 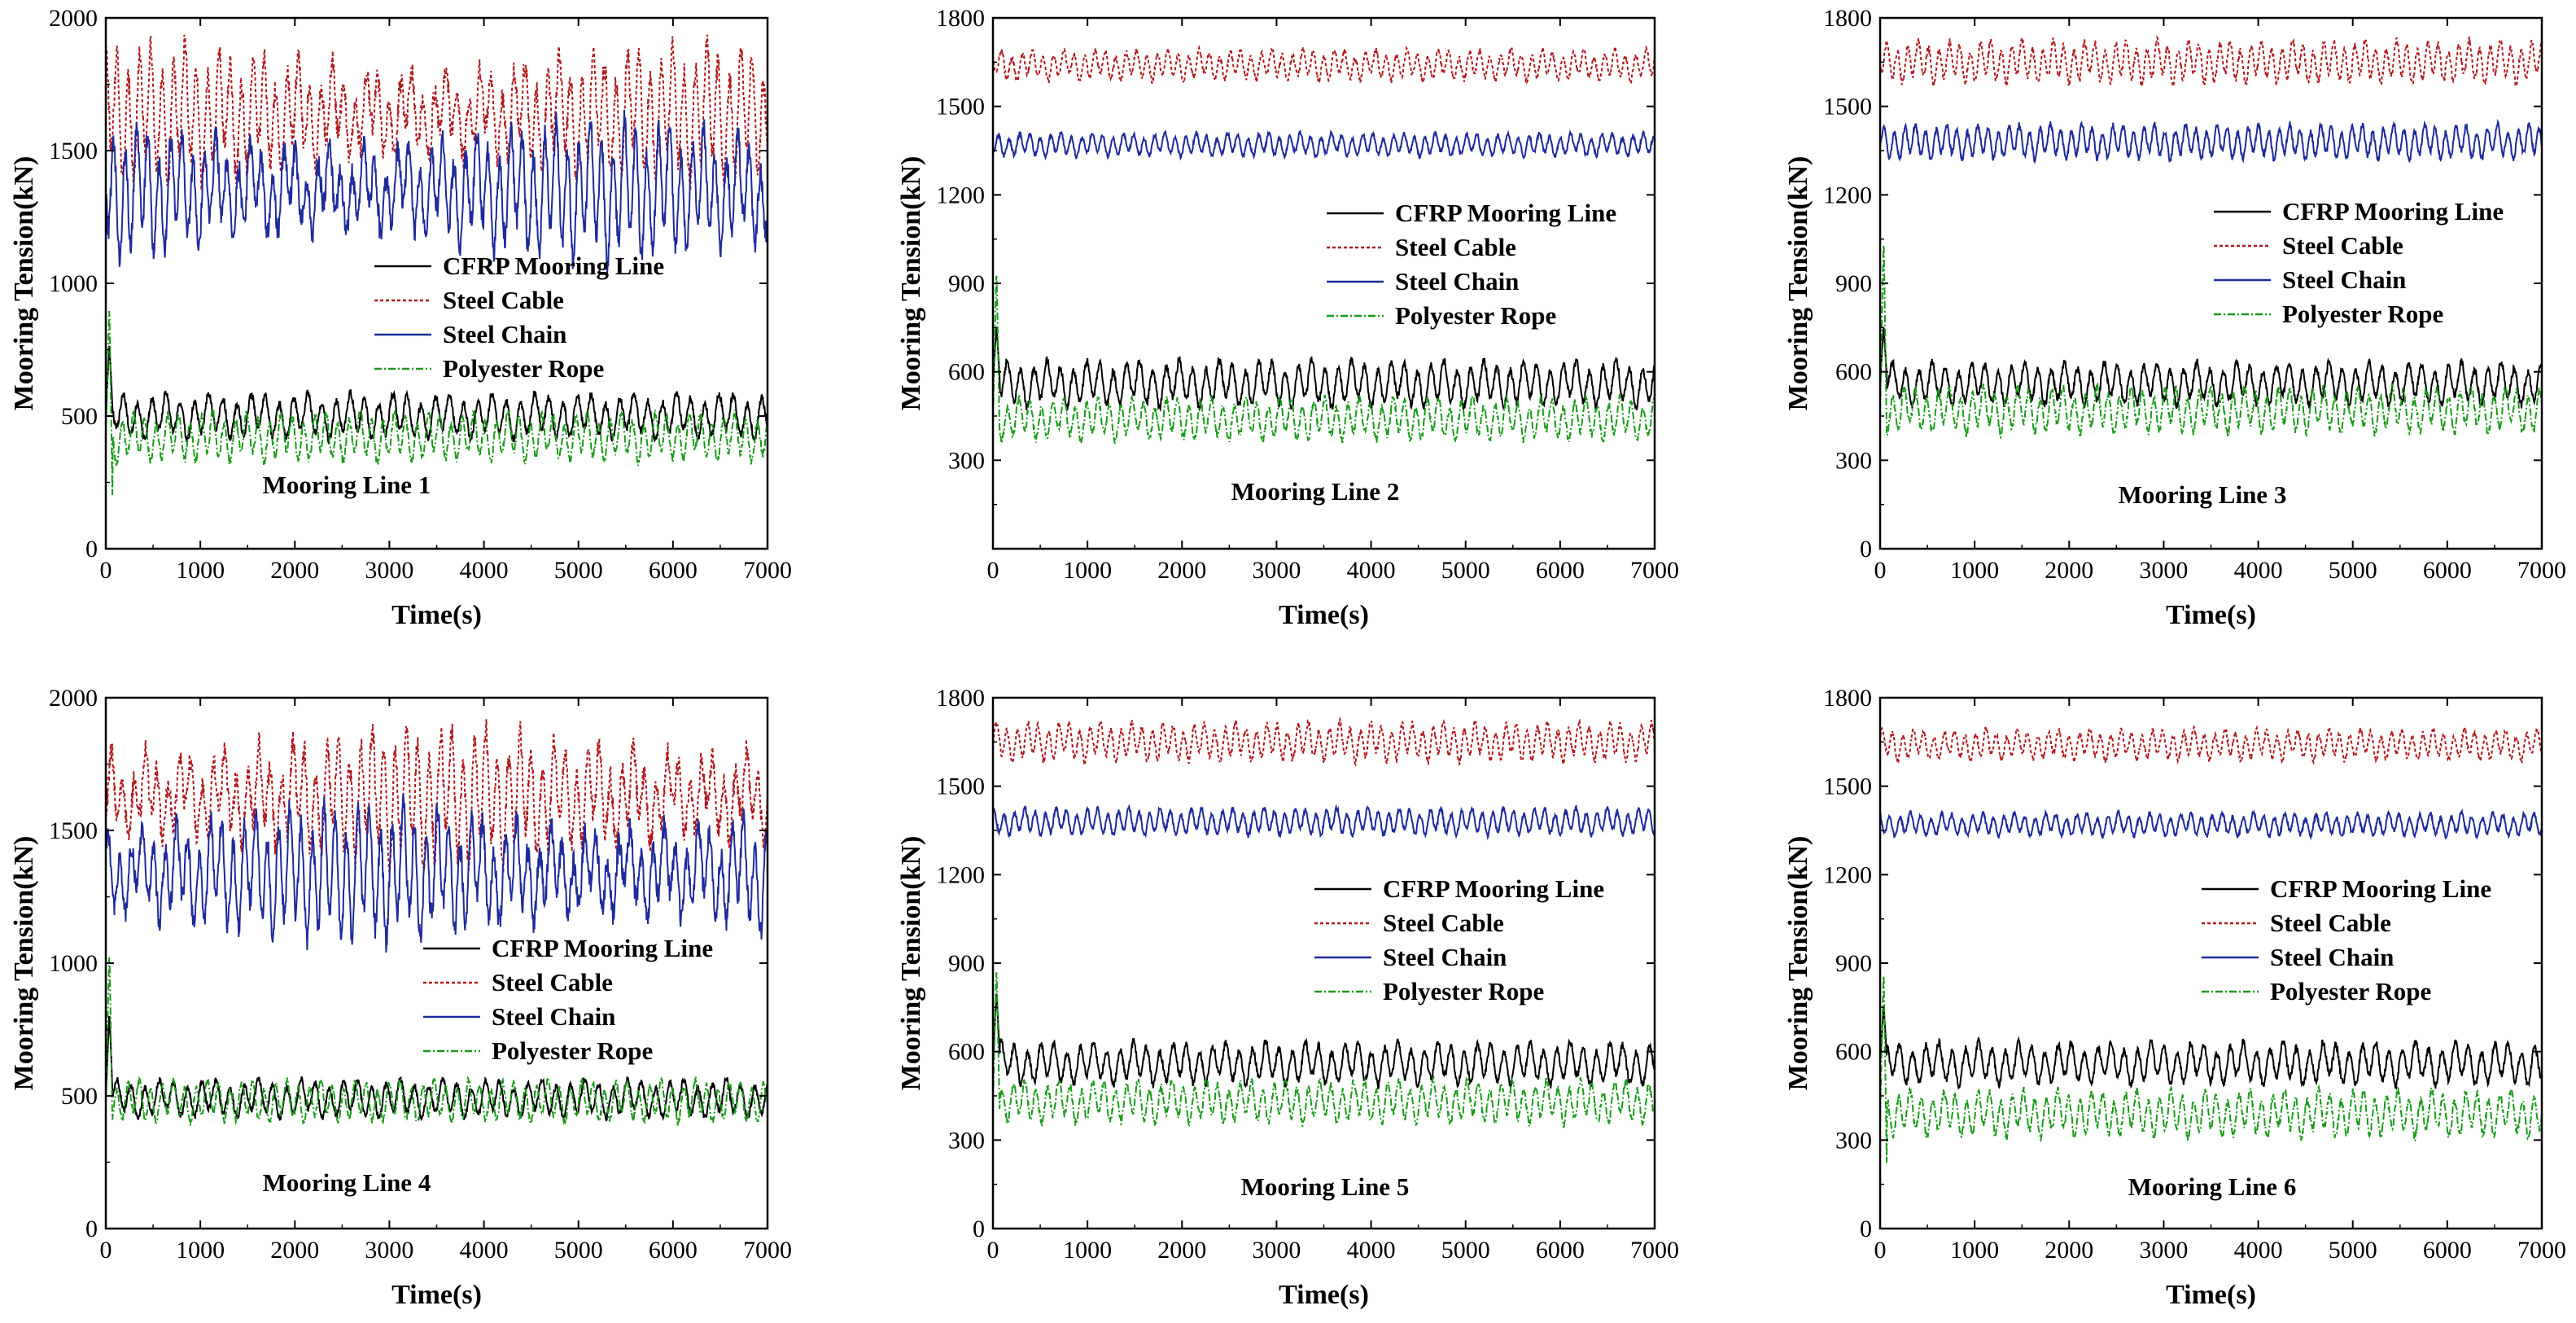 I want to click on y-tick-label: 500, so click(x=79, y=416).